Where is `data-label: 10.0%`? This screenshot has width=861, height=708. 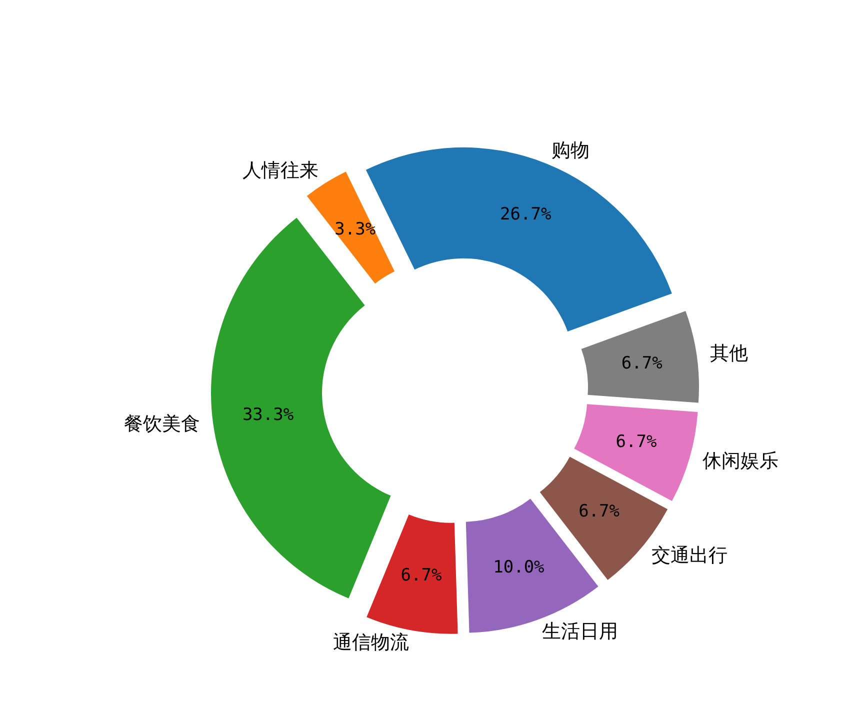
data-label: 10.0% is located at coordinates (518, 567).